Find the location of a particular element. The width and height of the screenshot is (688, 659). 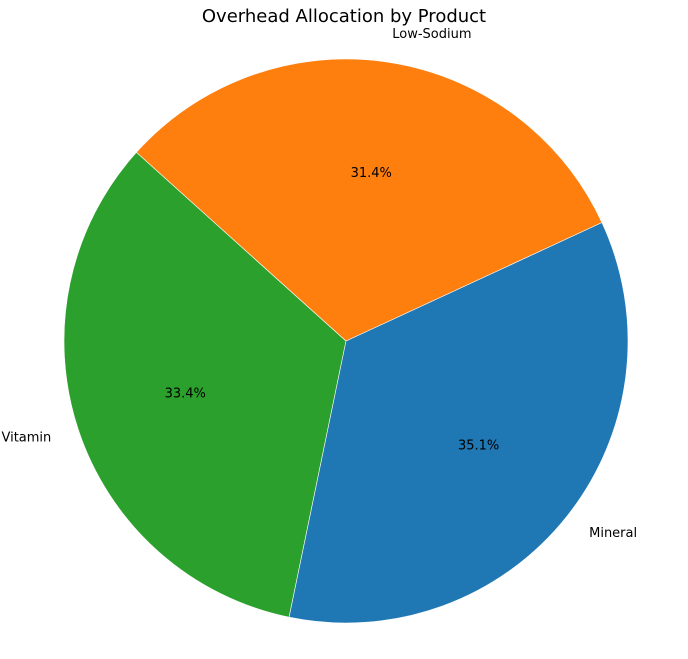

slice-percent-vitamin: 33.4% is located at coordinates (185, 393).